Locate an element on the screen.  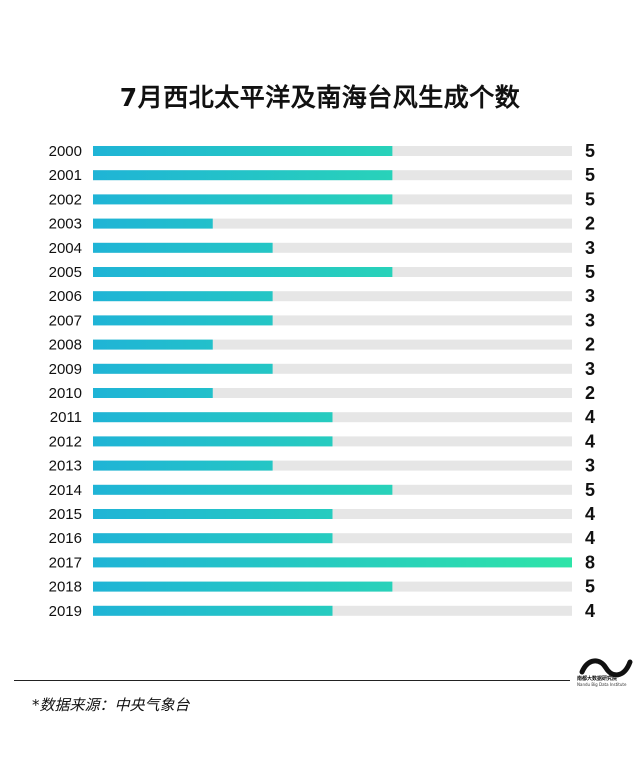
bar-row: 2017 8 is located at coordinates (322, 562).